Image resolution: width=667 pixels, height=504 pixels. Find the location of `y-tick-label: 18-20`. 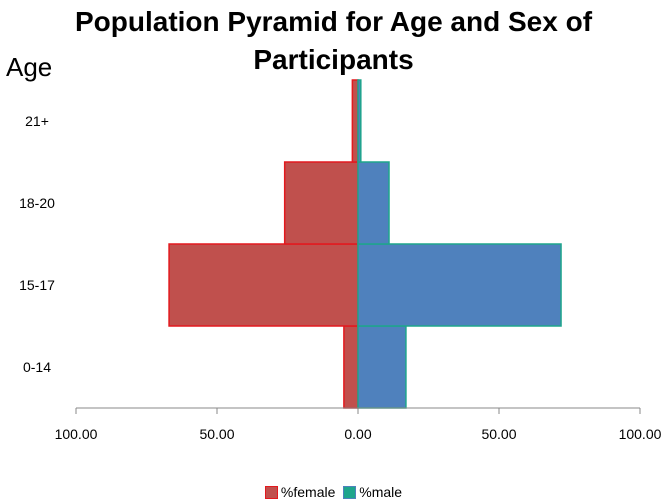

y-tick-label: 18-20 is located at coordinates (37, 203).